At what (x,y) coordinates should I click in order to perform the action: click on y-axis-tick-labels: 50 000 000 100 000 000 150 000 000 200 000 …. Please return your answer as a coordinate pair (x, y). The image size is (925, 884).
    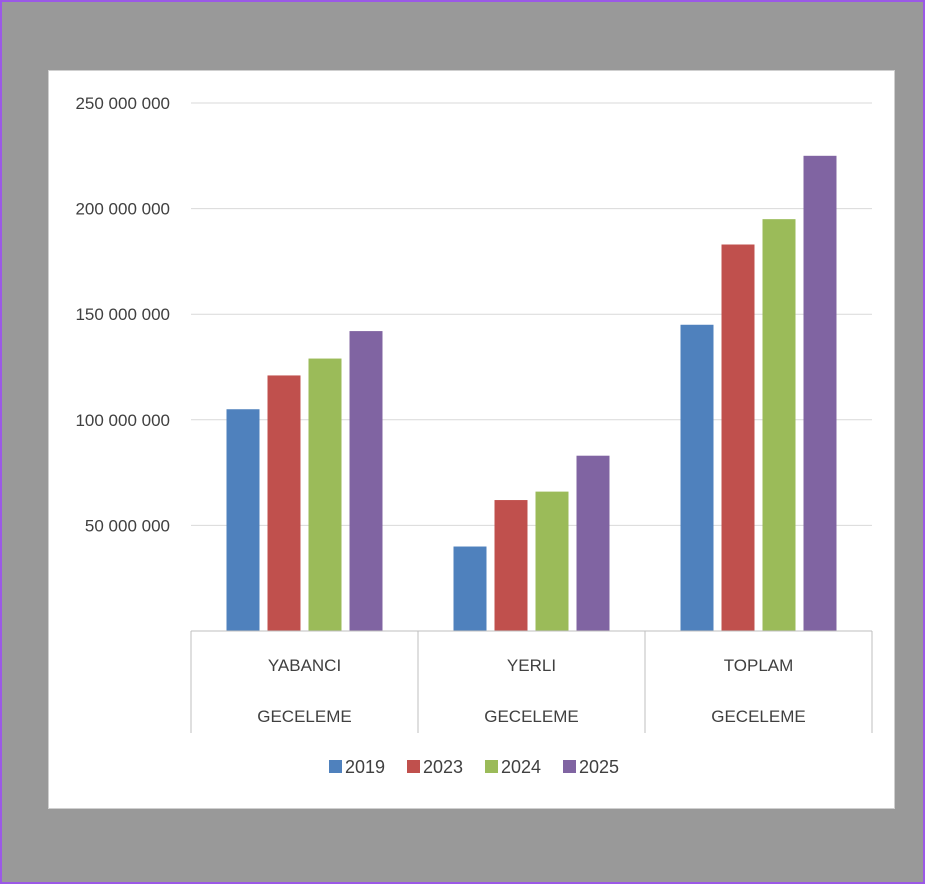
    Looking at the image, I should click on (122, 314).